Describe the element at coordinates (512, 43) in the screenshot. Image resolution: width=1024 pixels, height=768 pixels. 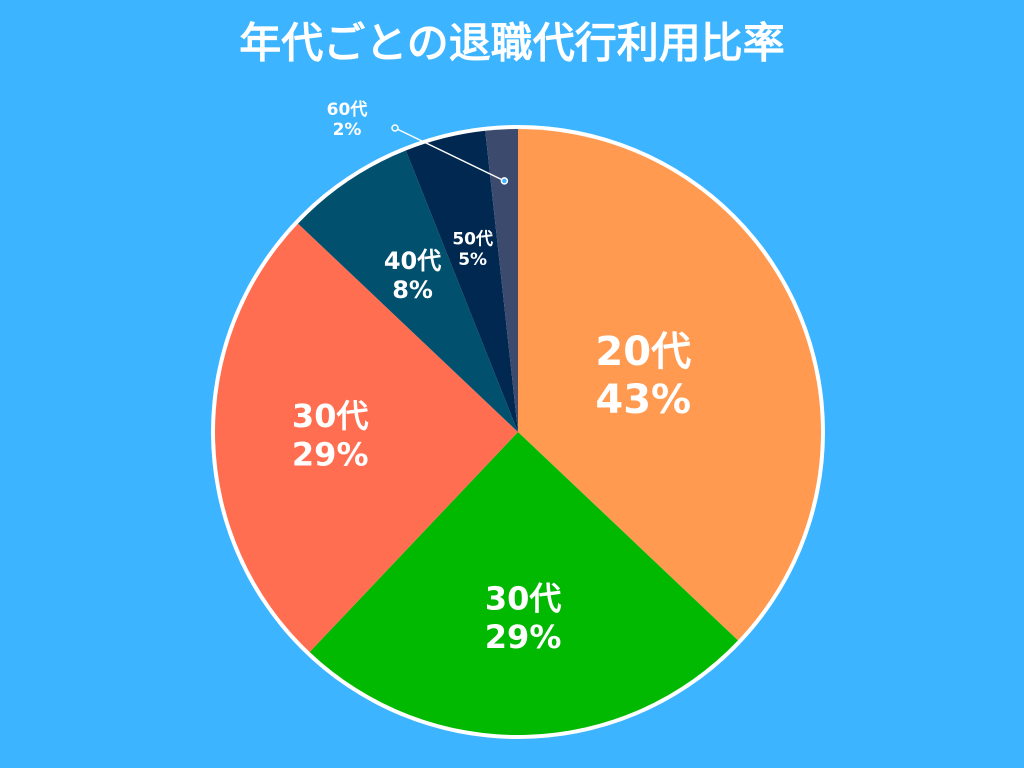
I see `chart-title: 年代ごとの退職代行利用比率` at that location.